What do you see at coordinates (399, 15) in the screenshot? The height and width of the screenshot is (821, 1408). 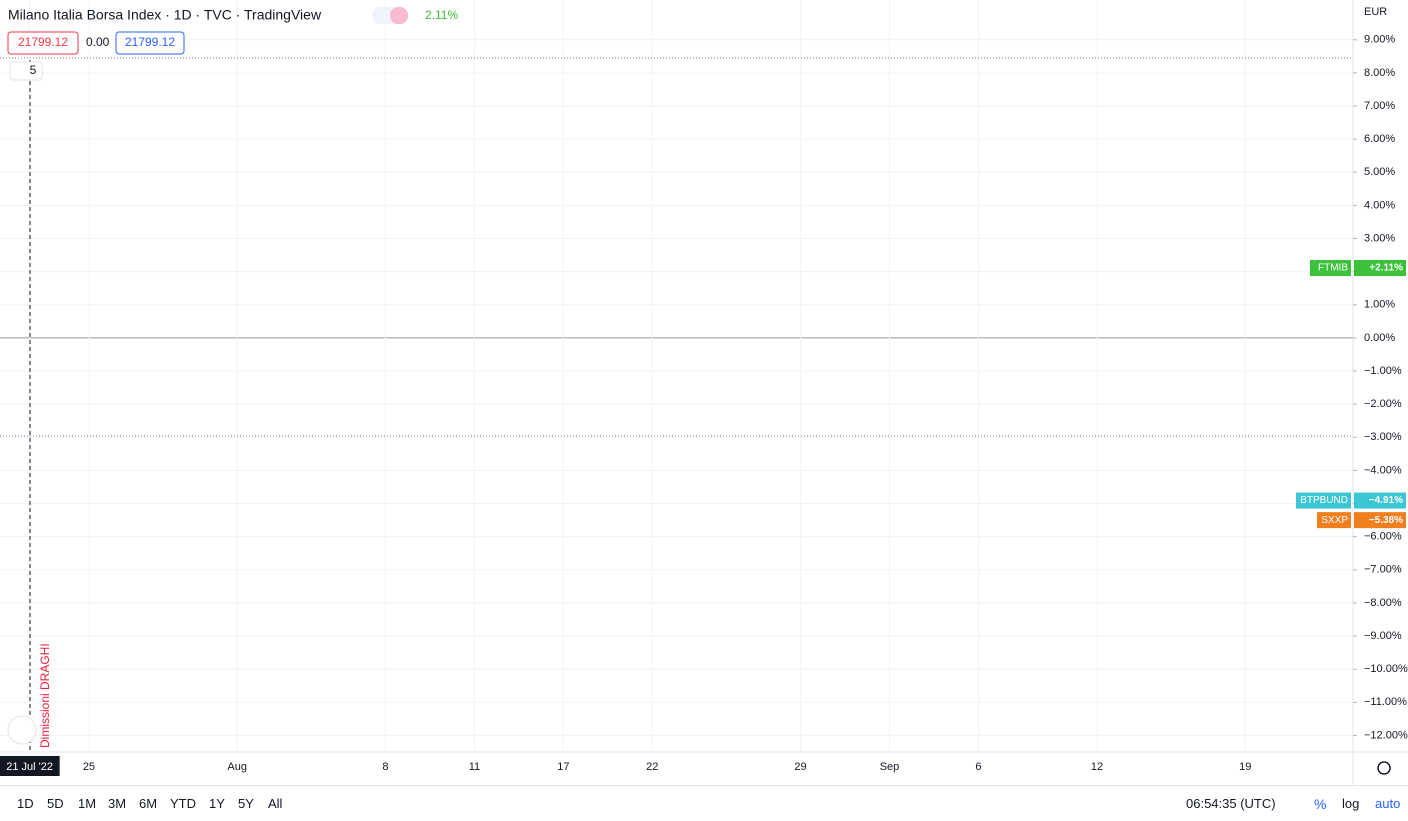 I see `compare-toggle` at bounding box center [399, 15].